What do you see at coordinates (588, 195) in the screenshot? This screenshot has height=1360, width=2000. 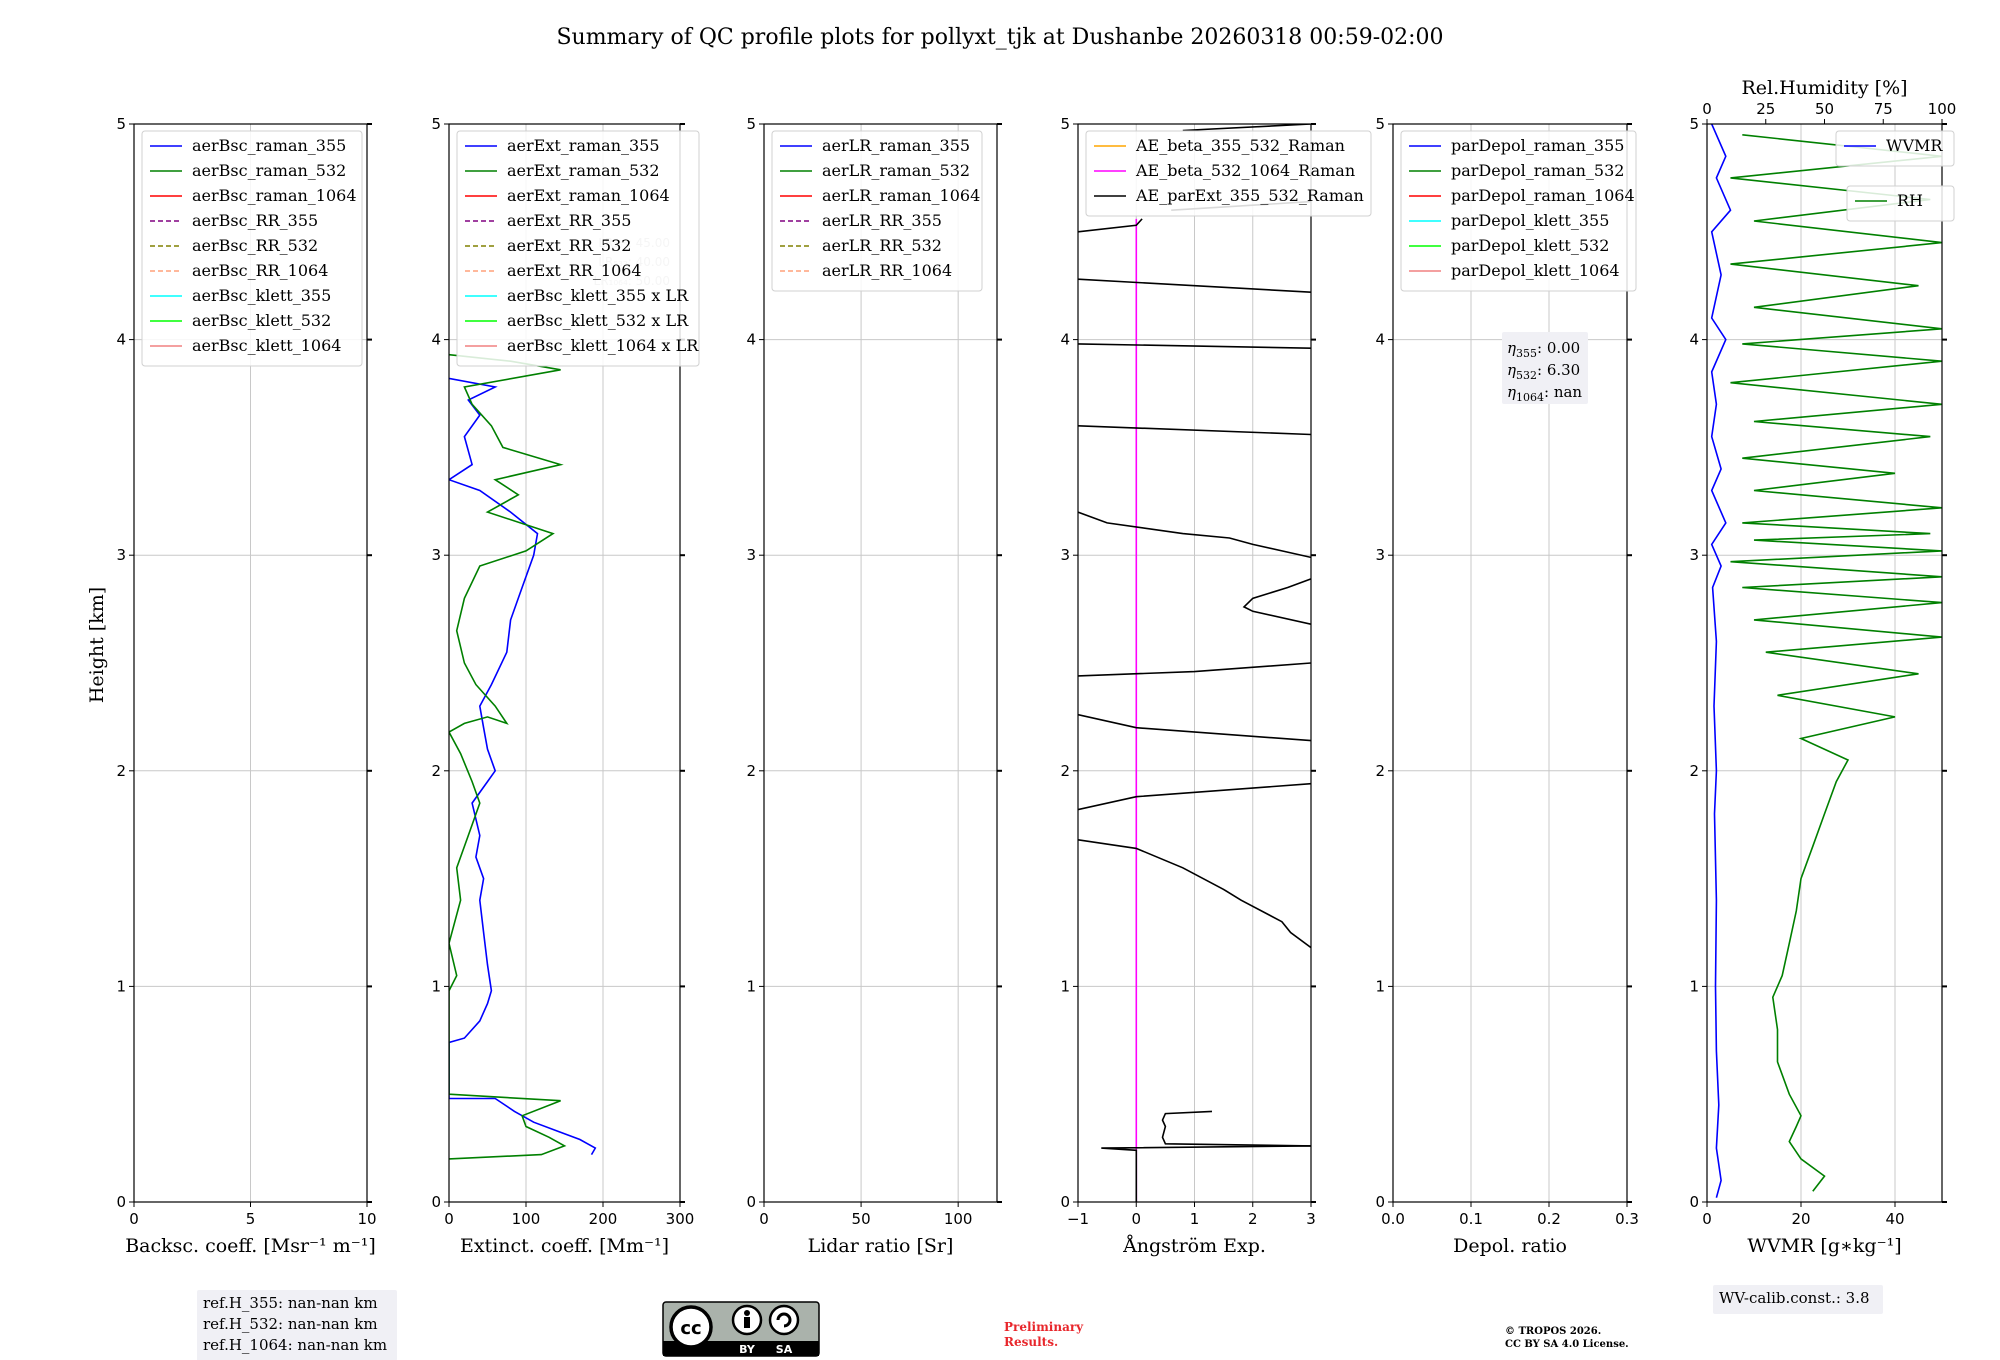 I see `legend-entry-label: aerExt_raman_1064` at bounding box center [588, 195].